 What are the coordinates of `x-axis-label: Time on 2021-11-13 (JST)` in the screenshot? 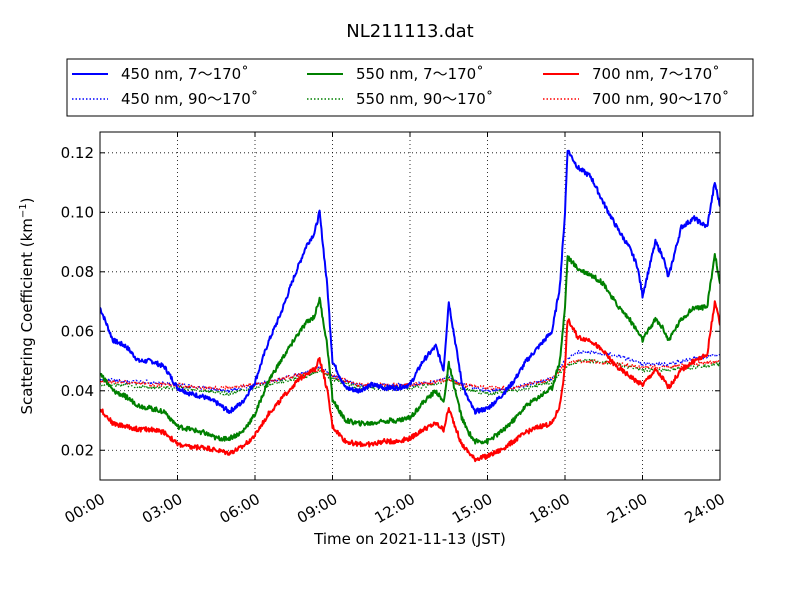 It's located at (409, 539).